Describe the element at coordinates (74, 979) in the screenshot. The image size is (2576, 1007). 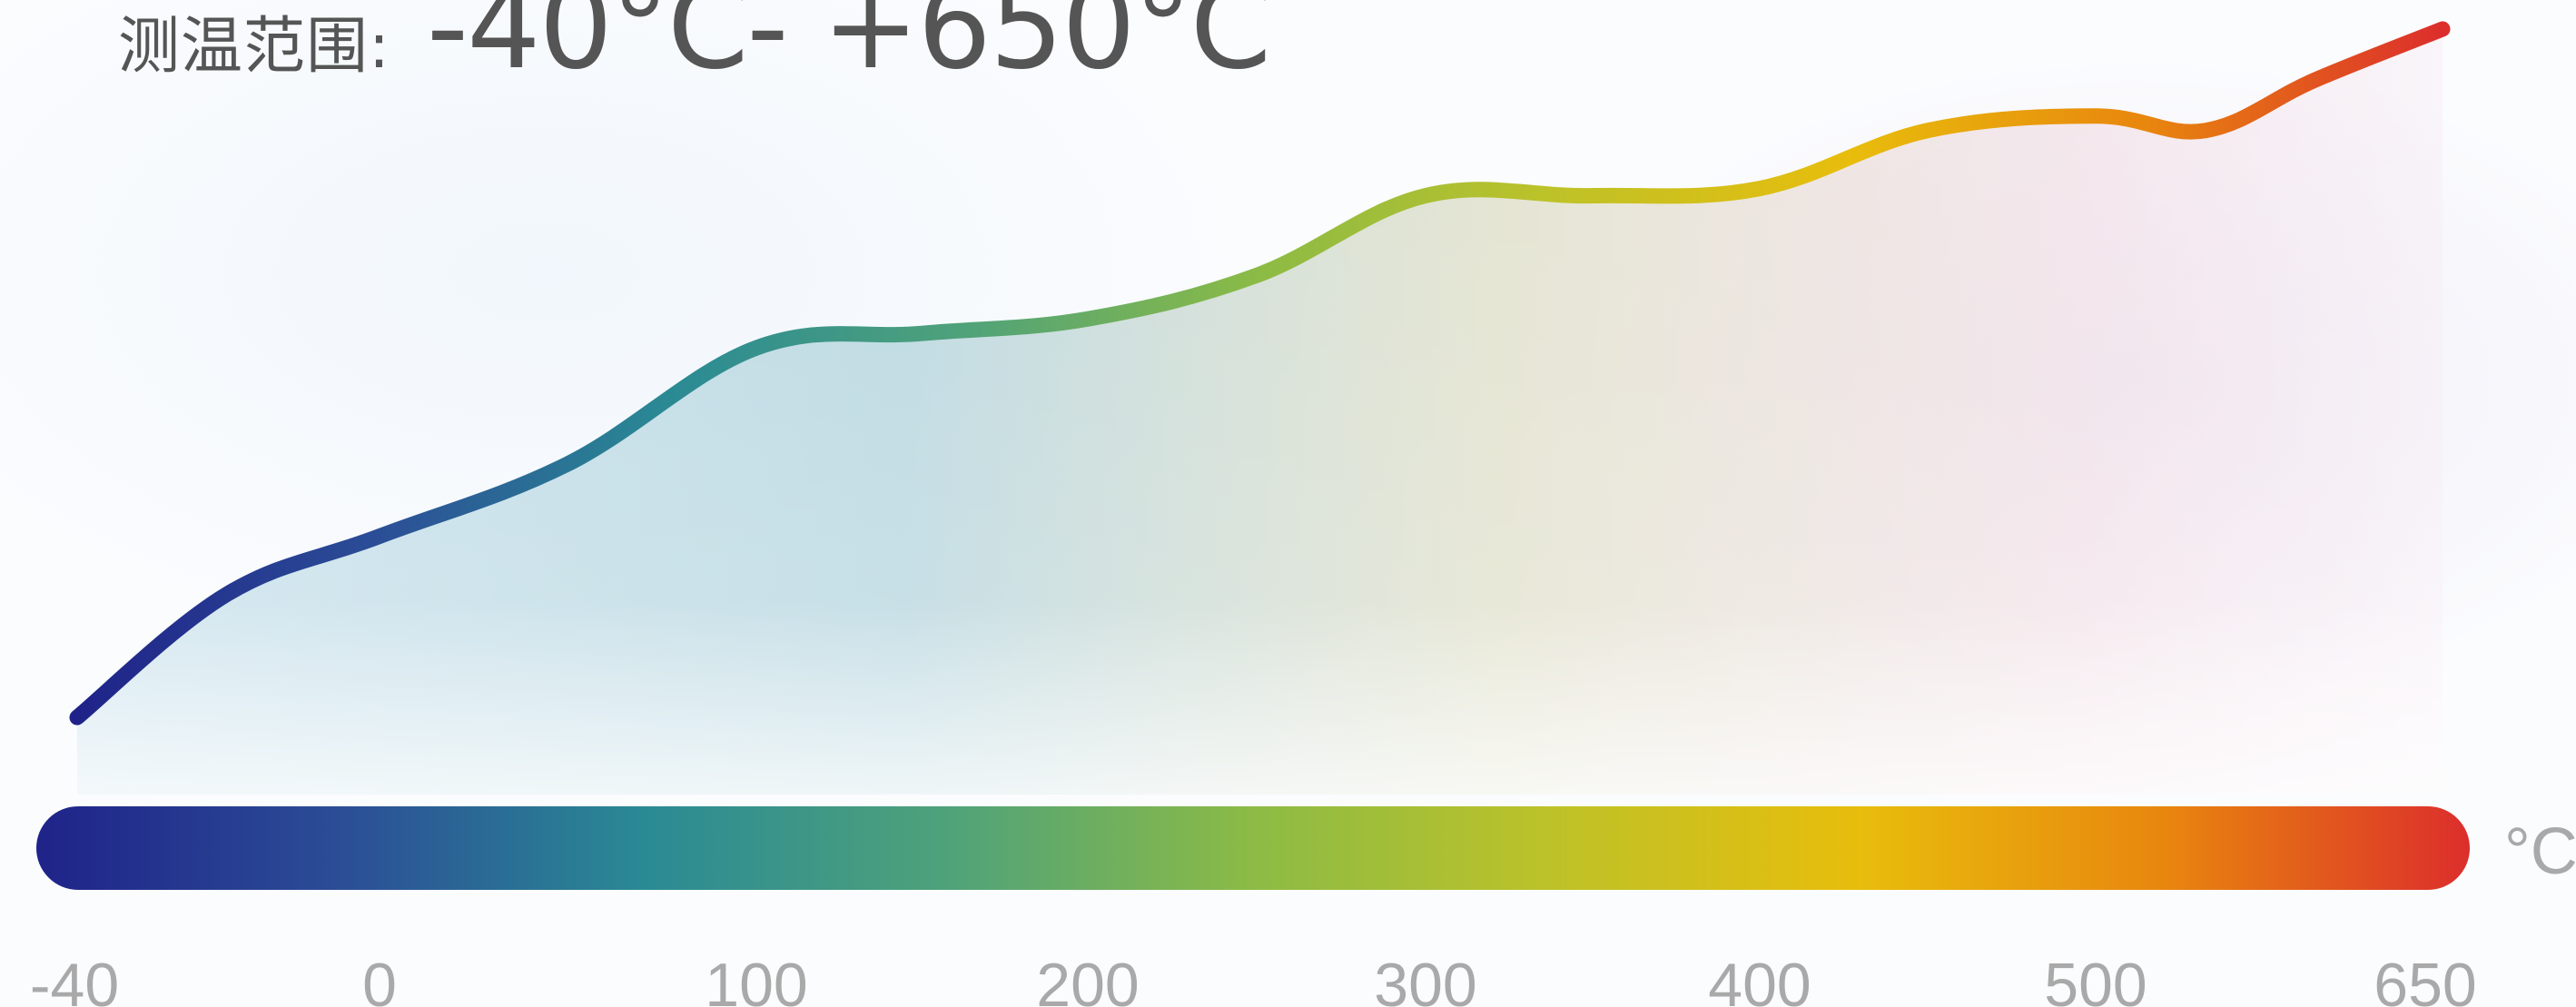
I see `tick-label--40: -40` at that location.